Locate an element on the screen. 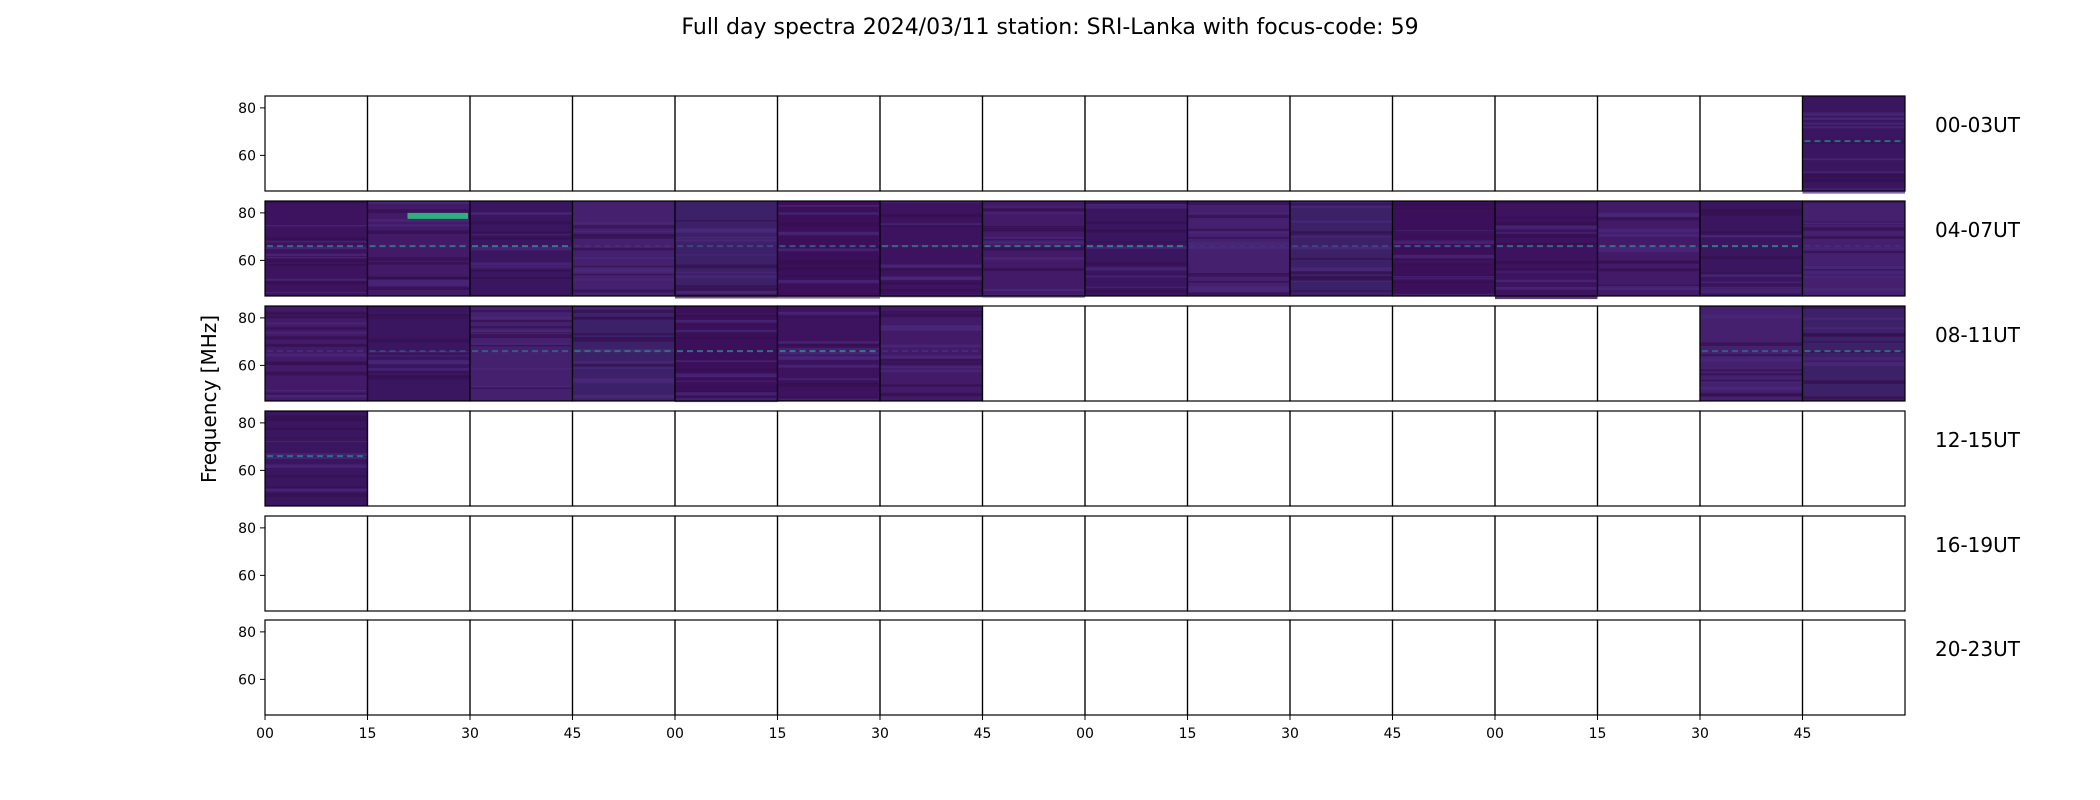 This screenshot has height=800, width=2100. x-tick-label: 30 is located at coordinates (1290, 734).